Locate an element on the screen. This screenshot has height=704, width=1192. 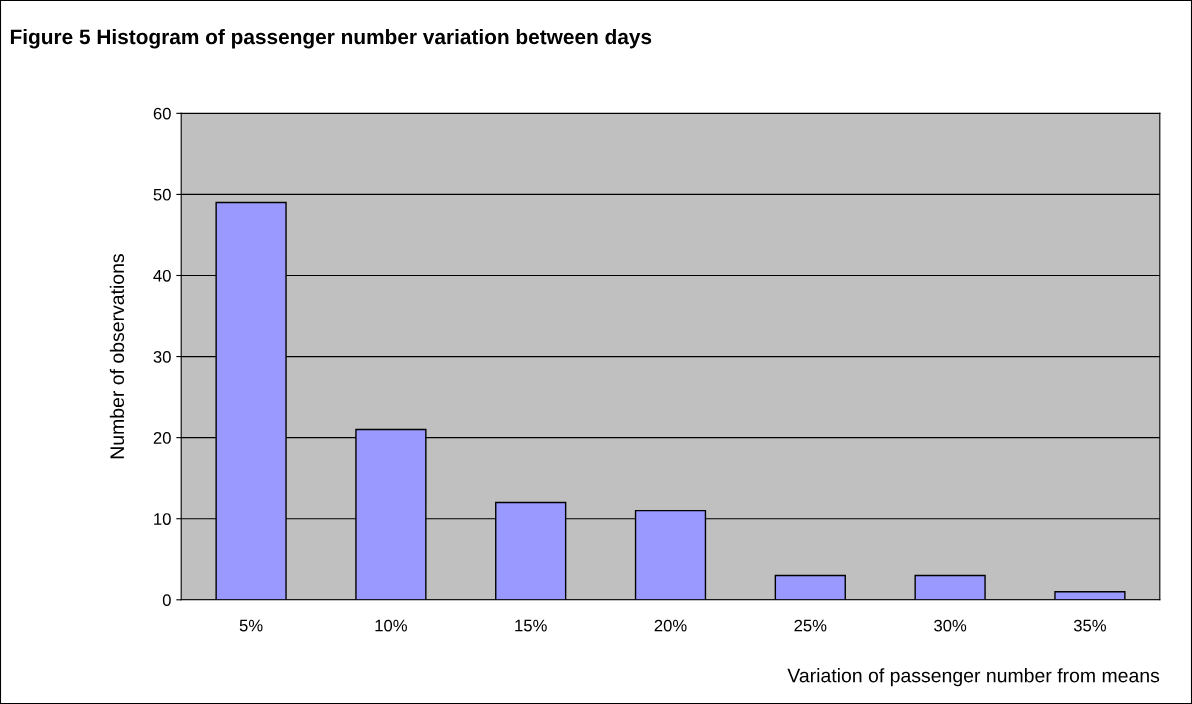
x-tick-label: 25% is located at coordinates (810, 625).